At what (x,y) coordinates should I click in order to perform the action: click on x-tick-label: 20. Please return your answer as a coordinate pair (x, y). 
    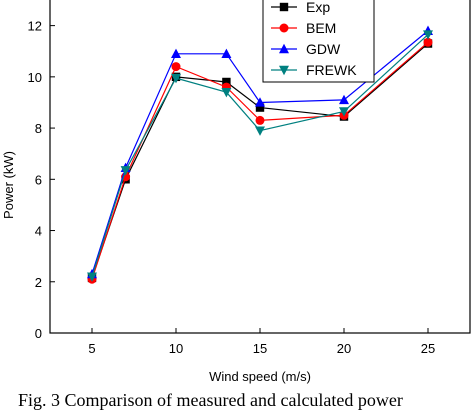
    Looking at the image, I should click on (344, 348).